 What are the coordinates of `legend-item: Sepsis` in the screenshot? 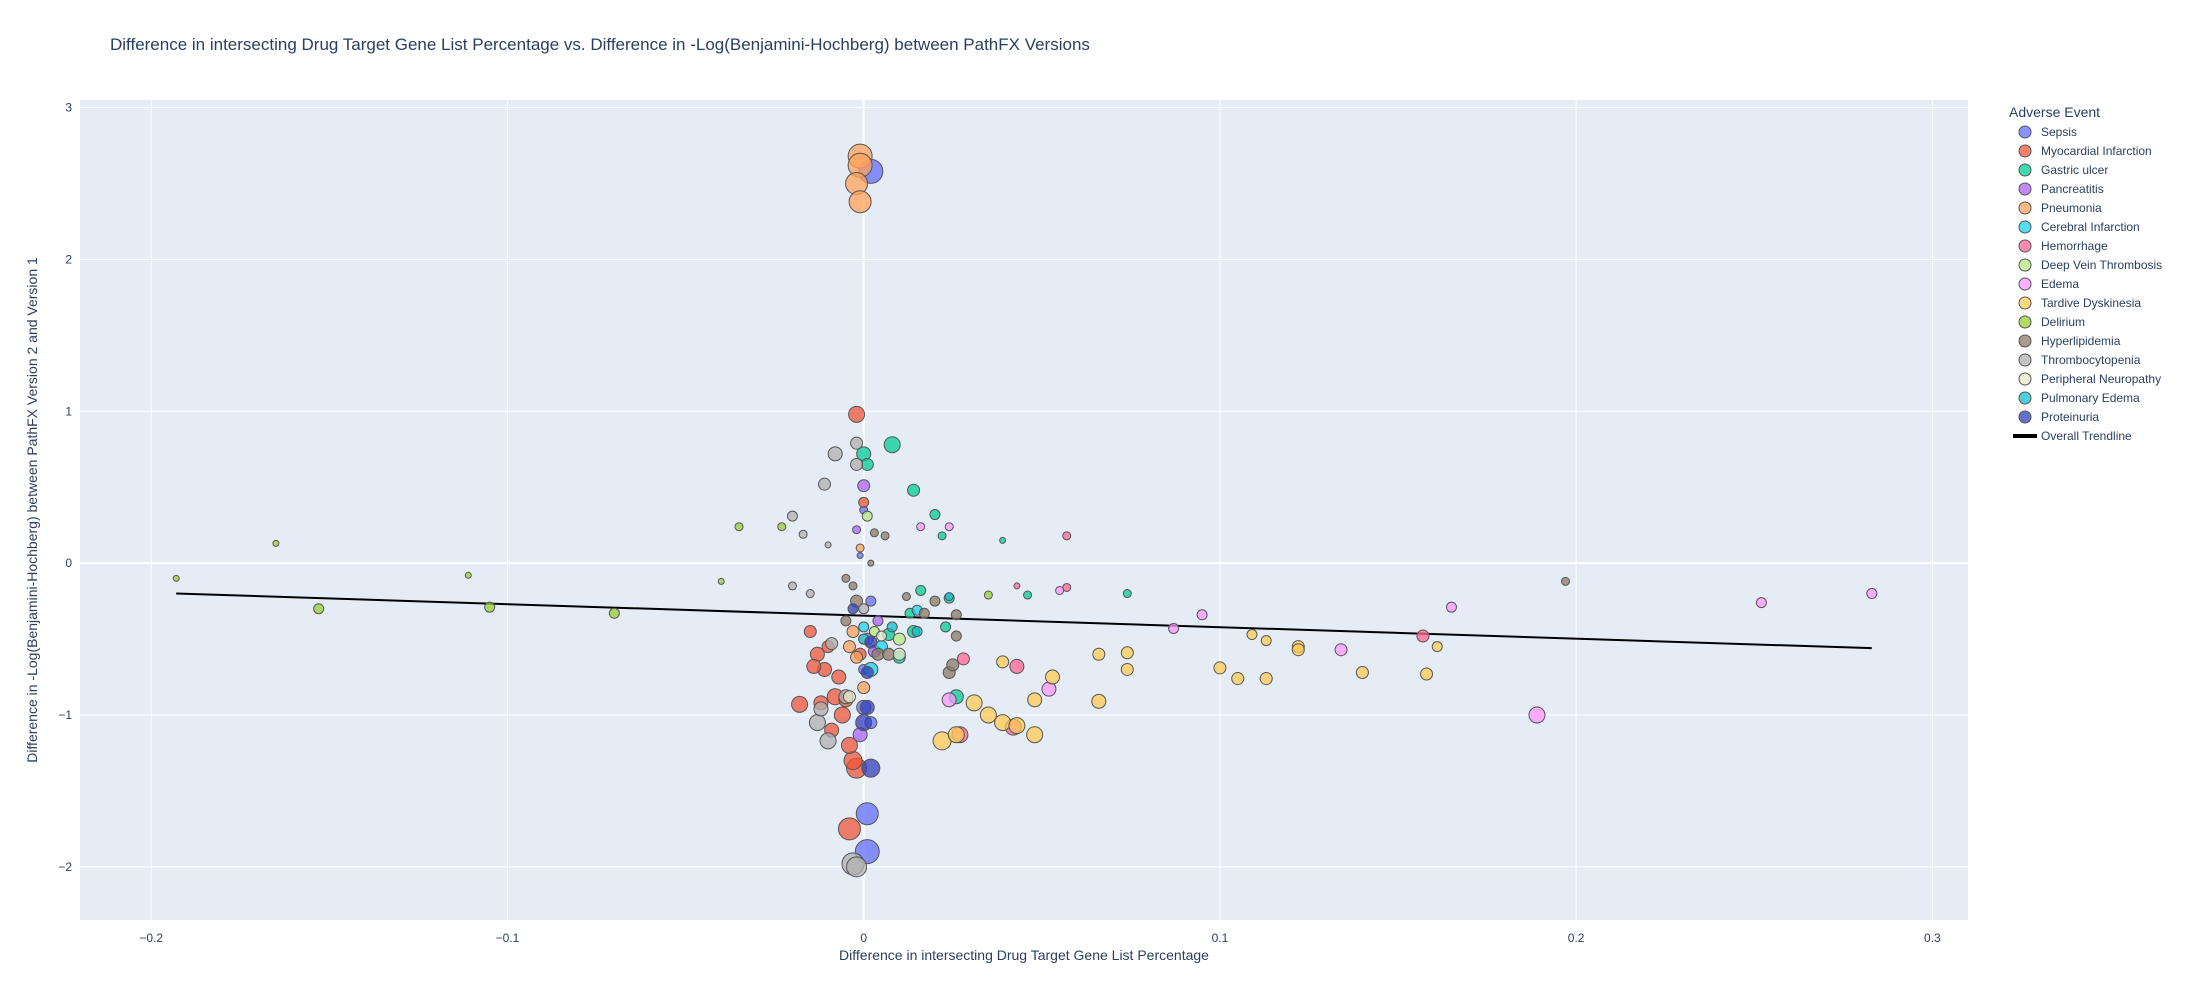 It's located at (2047, 132).